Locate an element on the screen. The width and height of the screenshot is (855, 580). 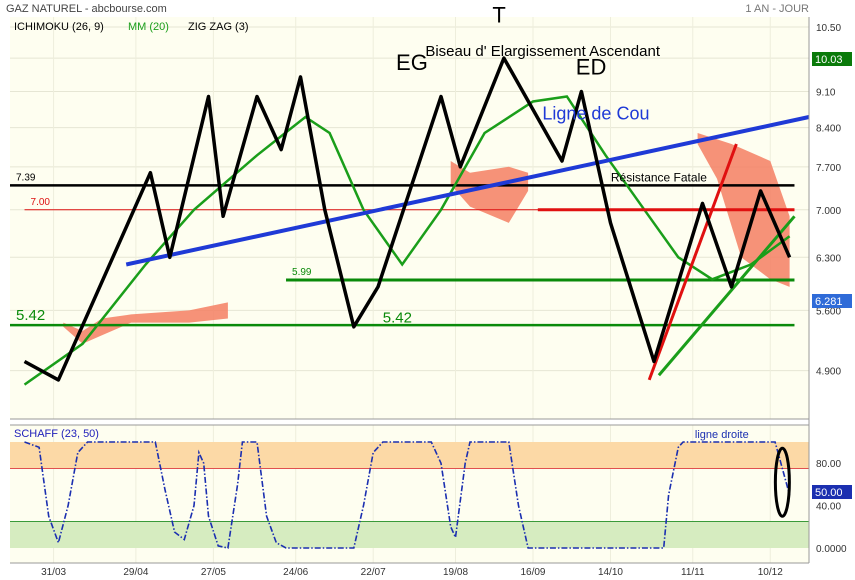
current-value-badge is located at coordinates (832, 301).